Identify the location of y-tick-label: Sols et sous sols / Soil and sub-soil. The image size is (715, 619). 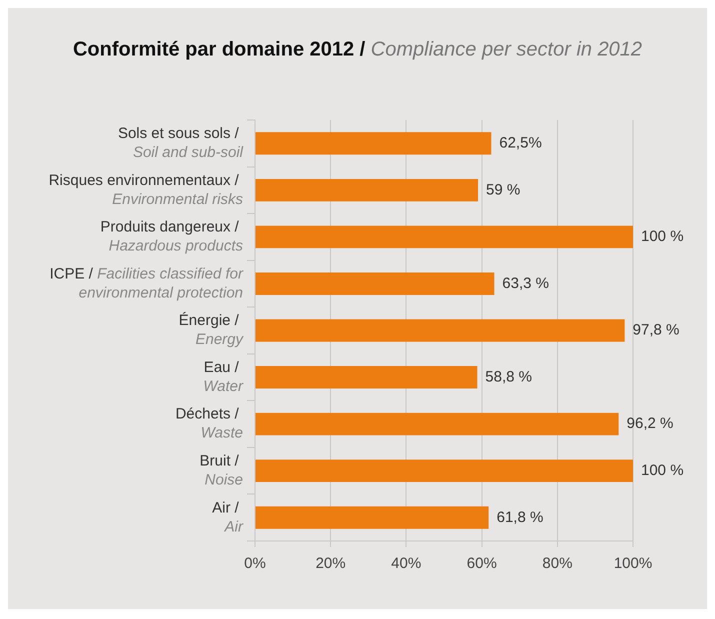
(181, 143).